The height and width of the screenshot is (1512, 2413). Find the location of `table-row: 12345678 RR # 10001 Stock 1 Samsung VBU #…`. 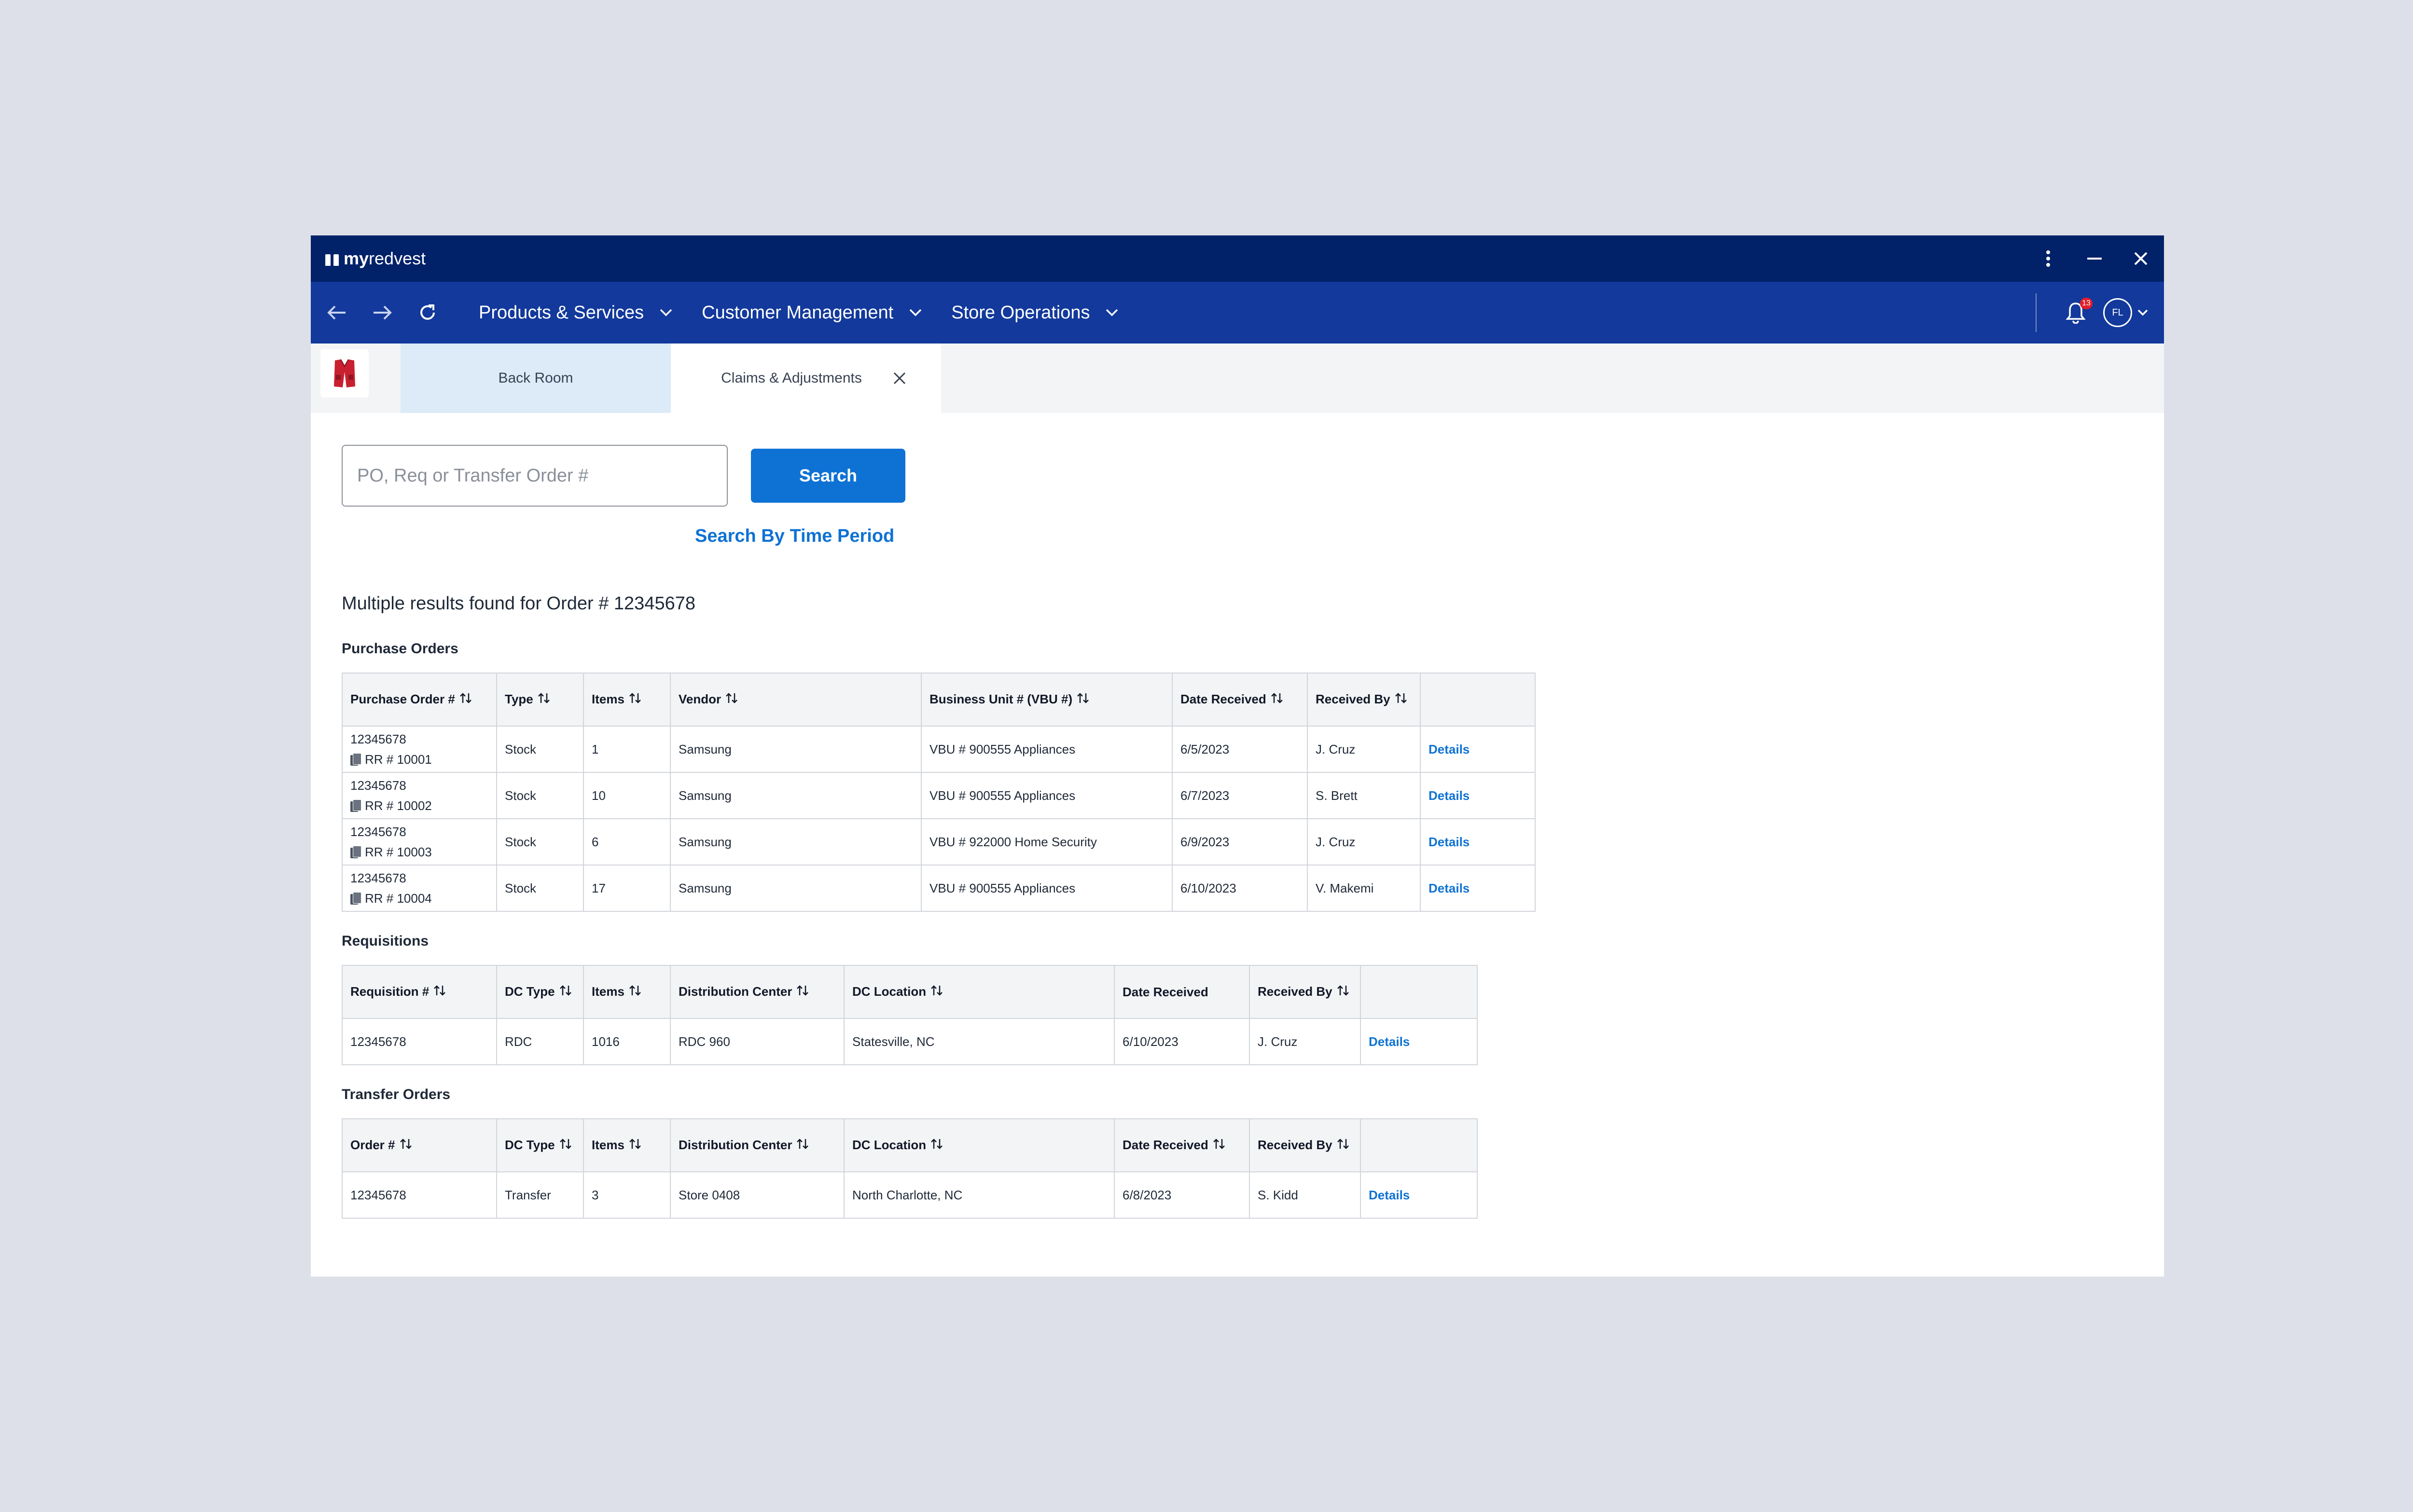

table-row: 12345678 RR # 10001 Stock 1 Samsung VBU #… is located at coordinates (939, 749).